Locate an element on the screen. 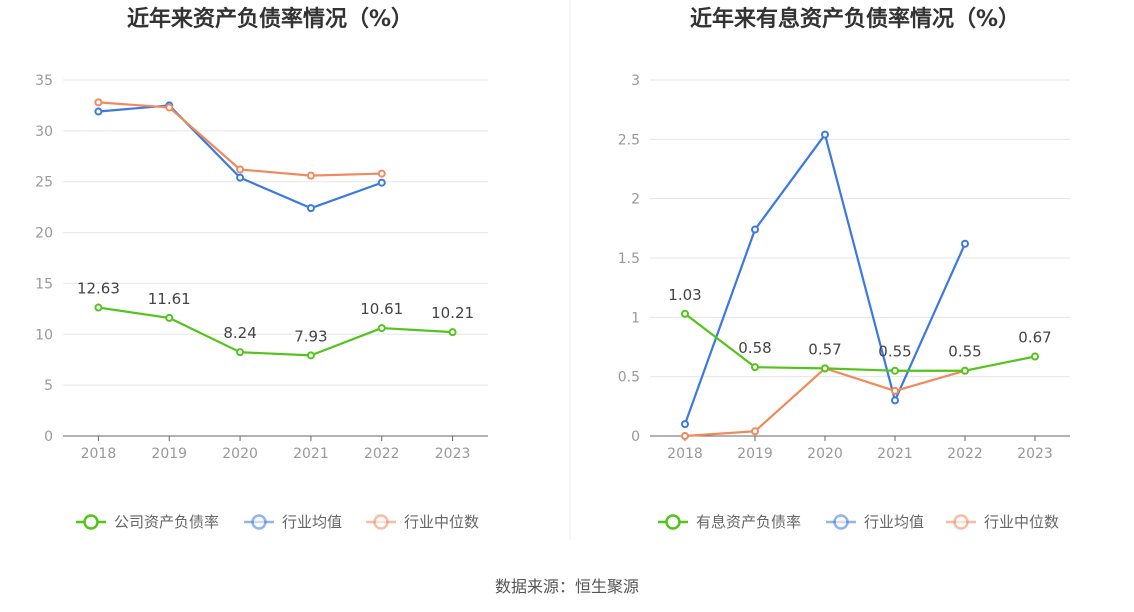 The image size is (1134, 612). data-label: 12.63 is located at coordinates (98, 289).